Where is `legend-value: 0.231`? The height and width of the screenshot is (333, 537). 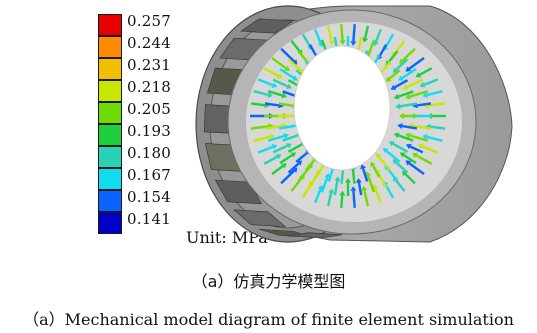 legend-value: 0.231 is located at coordinates (149, 65).